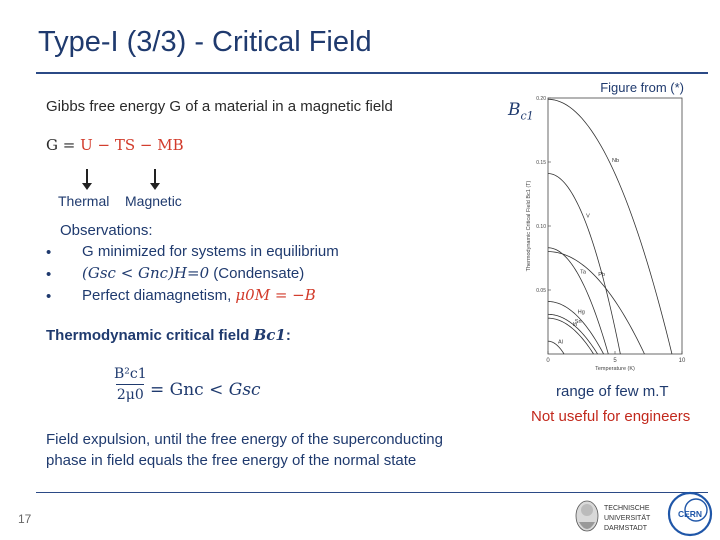 The width and height of the screenshot is (720, 540). What do you see at coordinates (288, 335) in the screenshot?
I see `critical-field-colon: :` at bounding box center [288, 335].